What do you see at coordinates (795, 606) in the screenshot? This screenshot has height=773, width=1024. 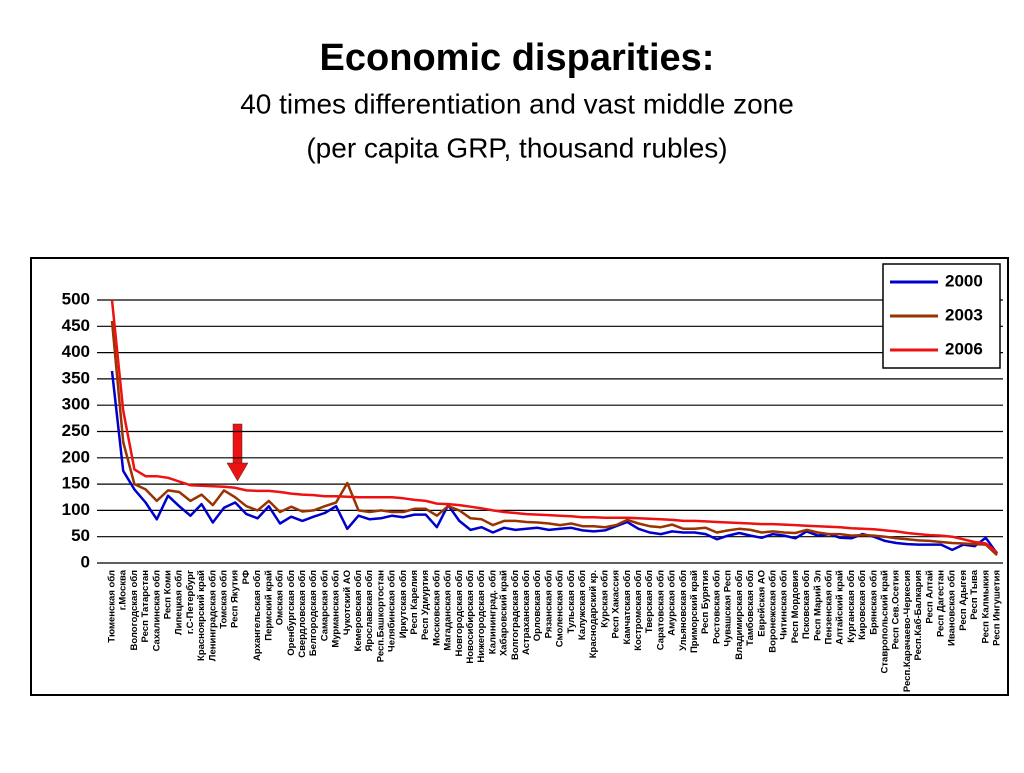 I see `x-tick-label: Респ Мордовия` at bounding box center [795, 606].